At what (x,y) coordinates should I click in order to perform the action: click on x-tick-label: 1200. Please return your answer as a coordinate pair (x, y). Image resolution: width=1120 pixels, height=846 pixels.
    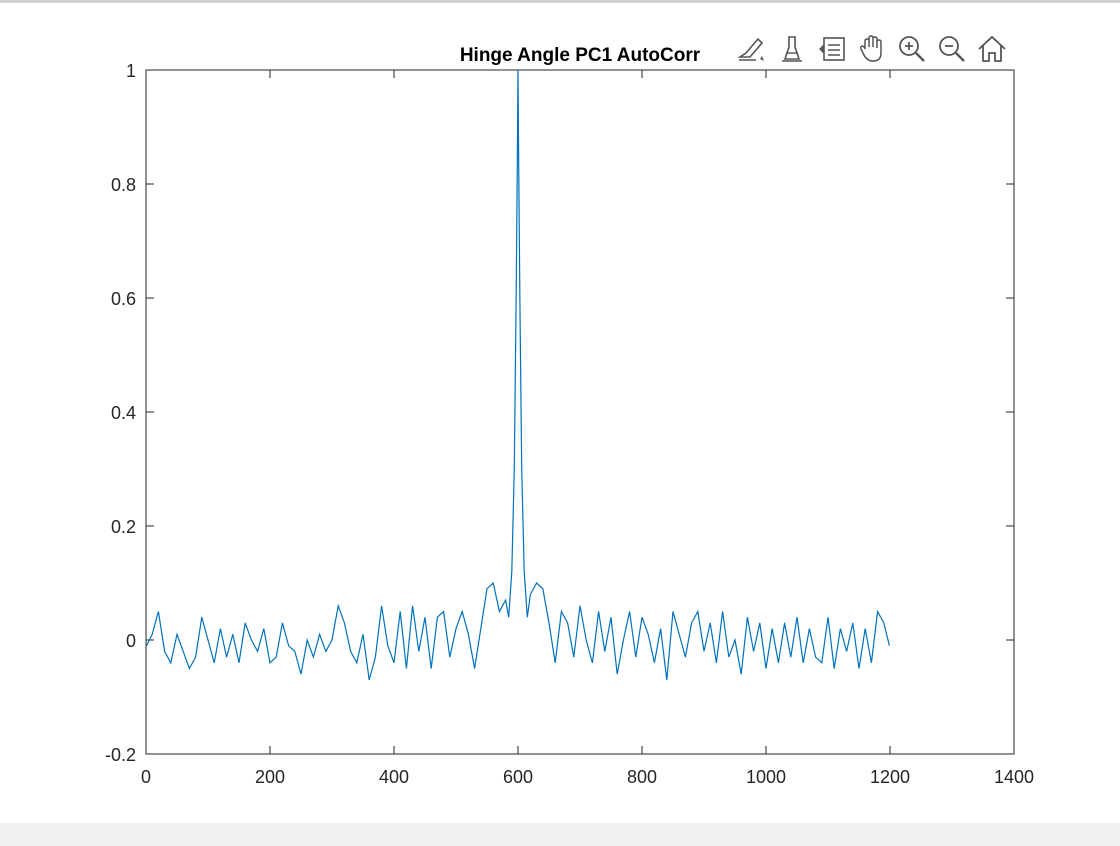
    Looking at the image, I should click on (890, 777).